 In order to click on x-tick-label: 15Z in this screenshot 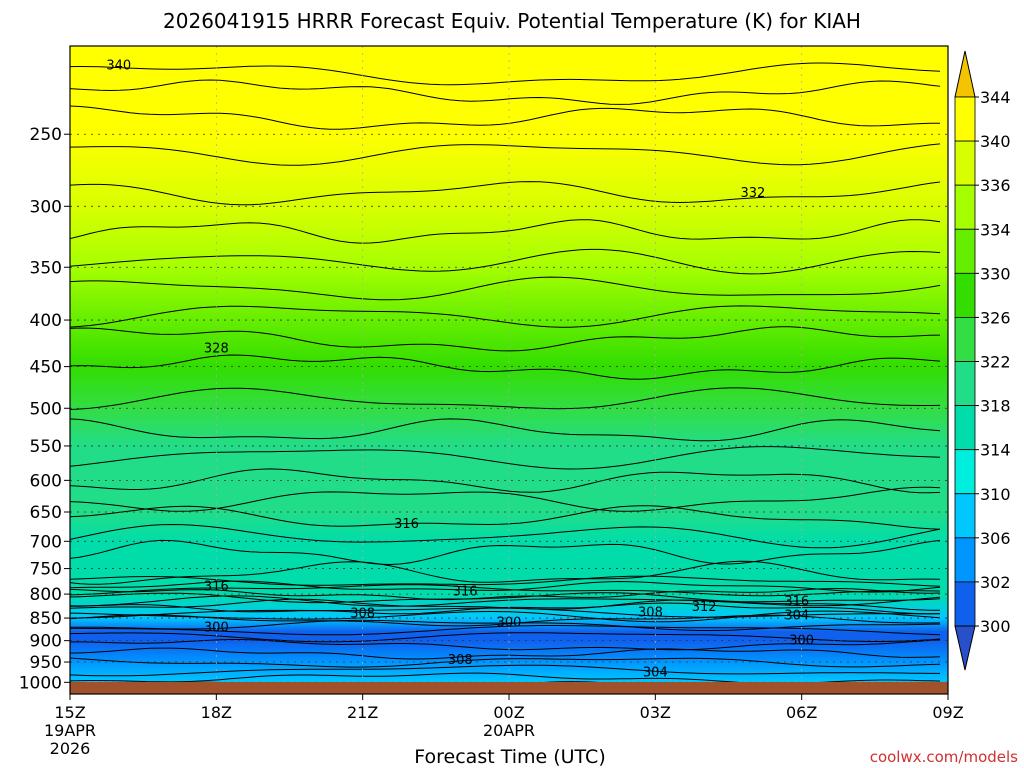, I will do `click(69, 712)`.